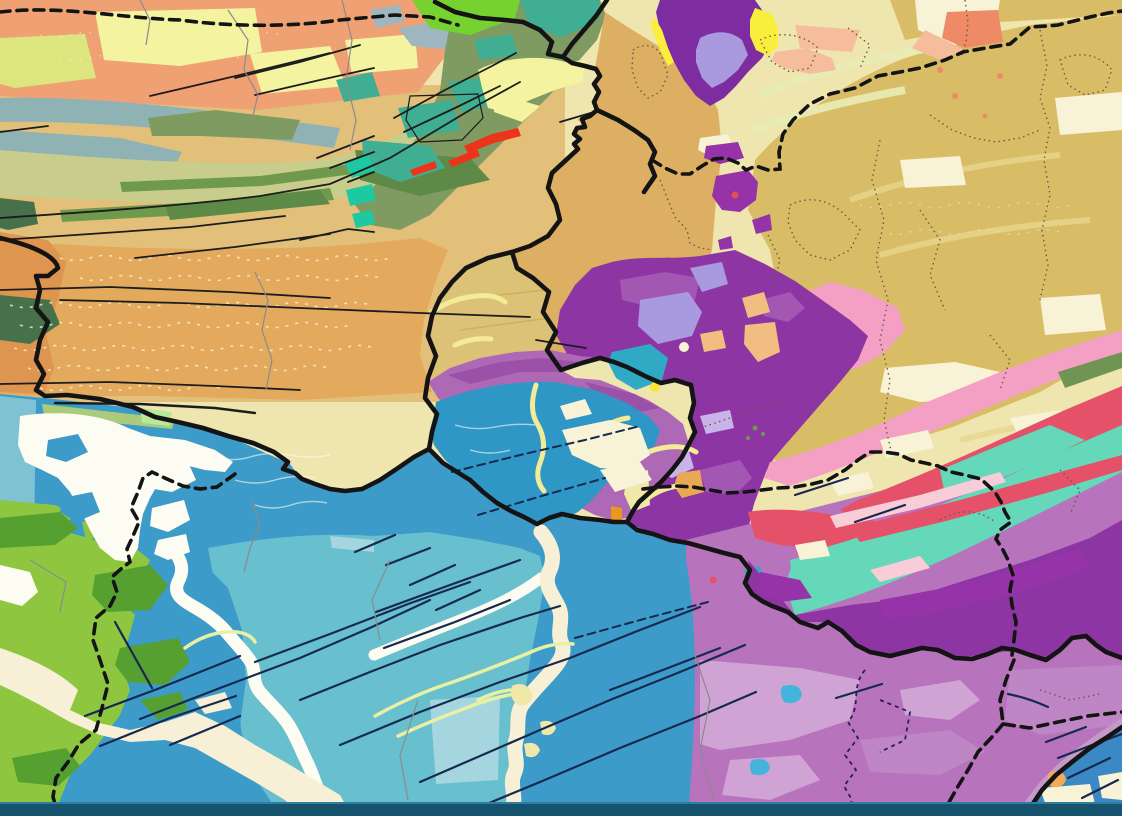  What do you see at coordinates (1057, 779) in the screenshot?
I see `altai-orange-spot` at bounding box center [1057, 779].